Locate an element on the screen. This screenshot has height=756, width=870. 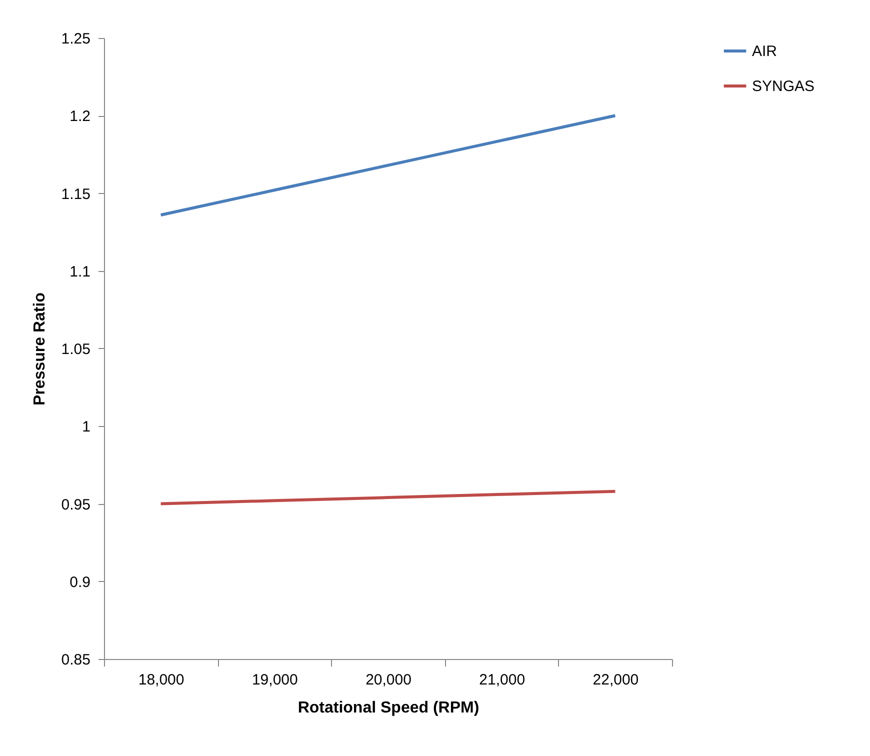
y-tick-label: 1.1 is located at coordinates (80, 271).